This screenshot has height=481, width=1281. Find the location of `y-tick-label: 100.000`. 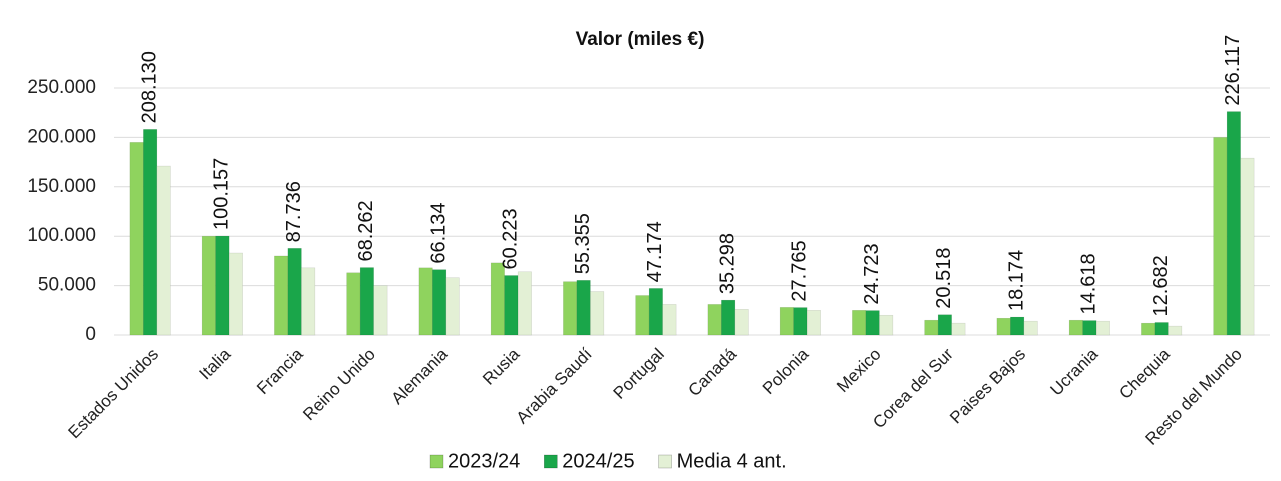

y-tick-label: 100.000 is located at coordinates (61, 235).